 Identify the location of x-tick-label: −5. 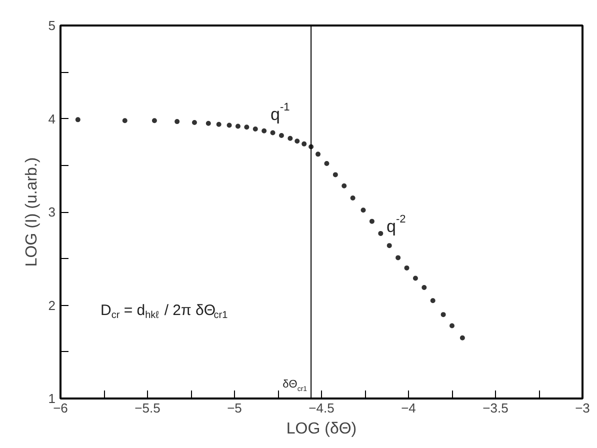
(234, 408).